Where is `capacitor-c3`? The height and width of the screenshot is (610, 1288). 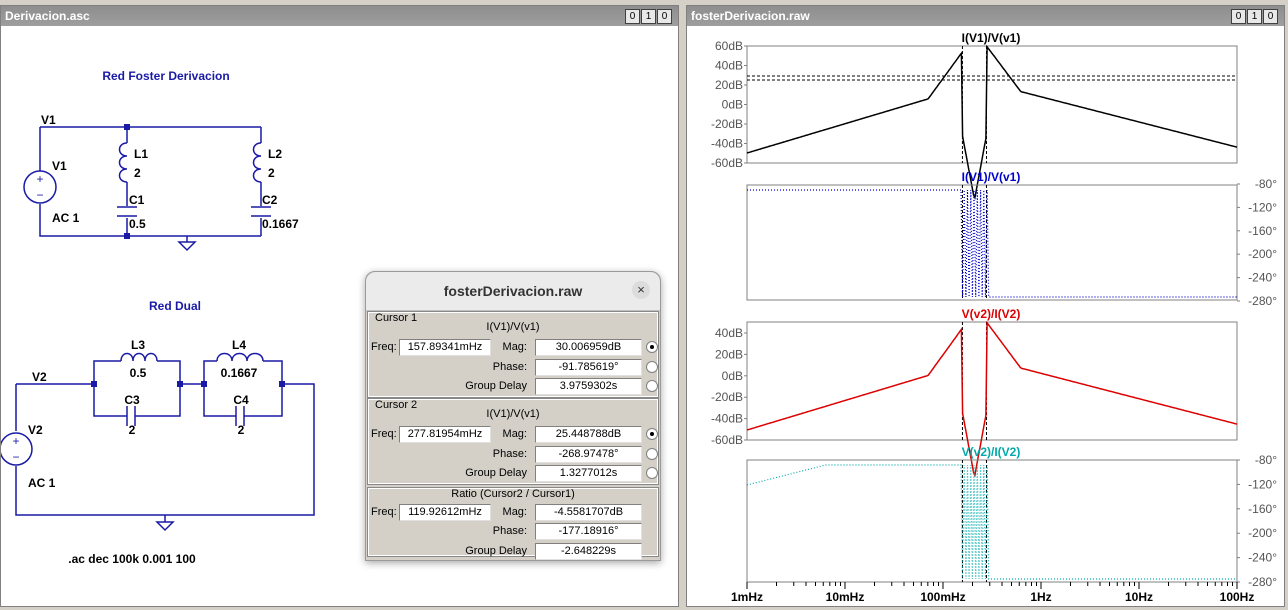
capacitor-c3 is located at coordinates (131, 416).